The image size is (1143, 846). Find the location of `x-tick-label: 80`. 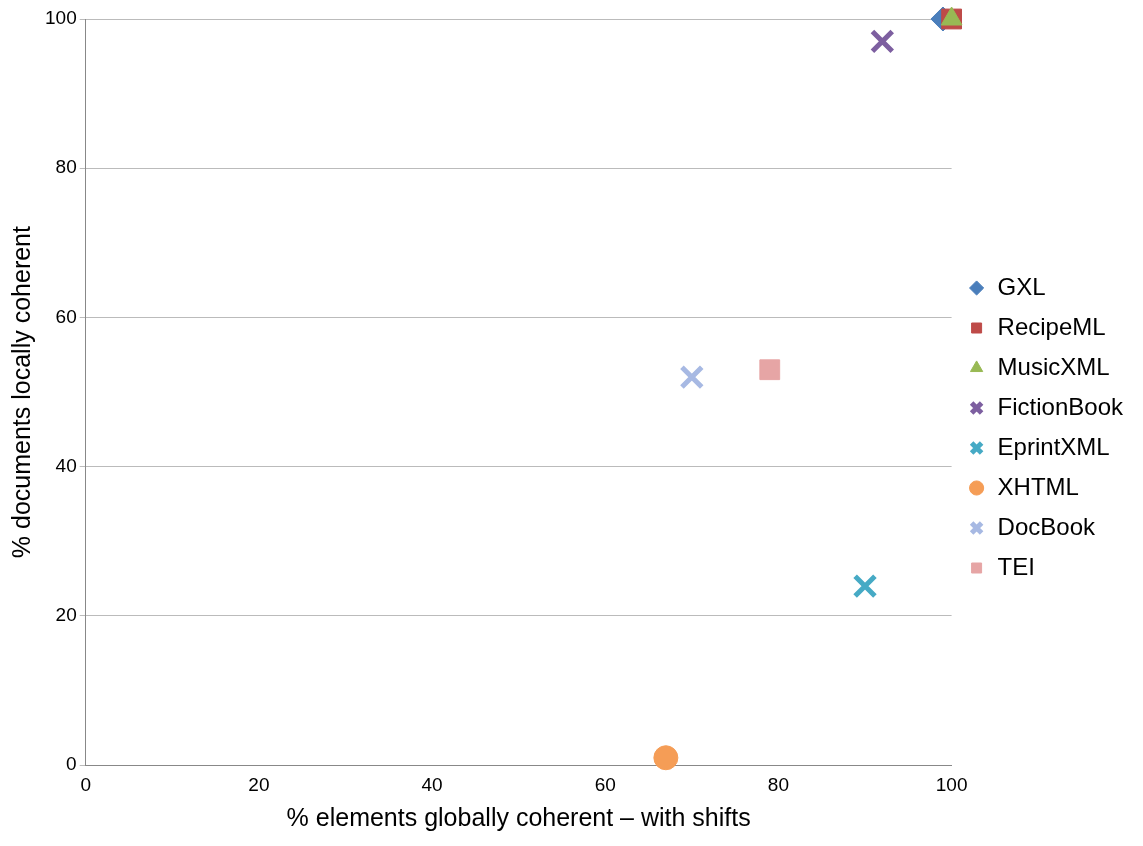

x-tick-label: 80 is located at coordinates (778, 784).